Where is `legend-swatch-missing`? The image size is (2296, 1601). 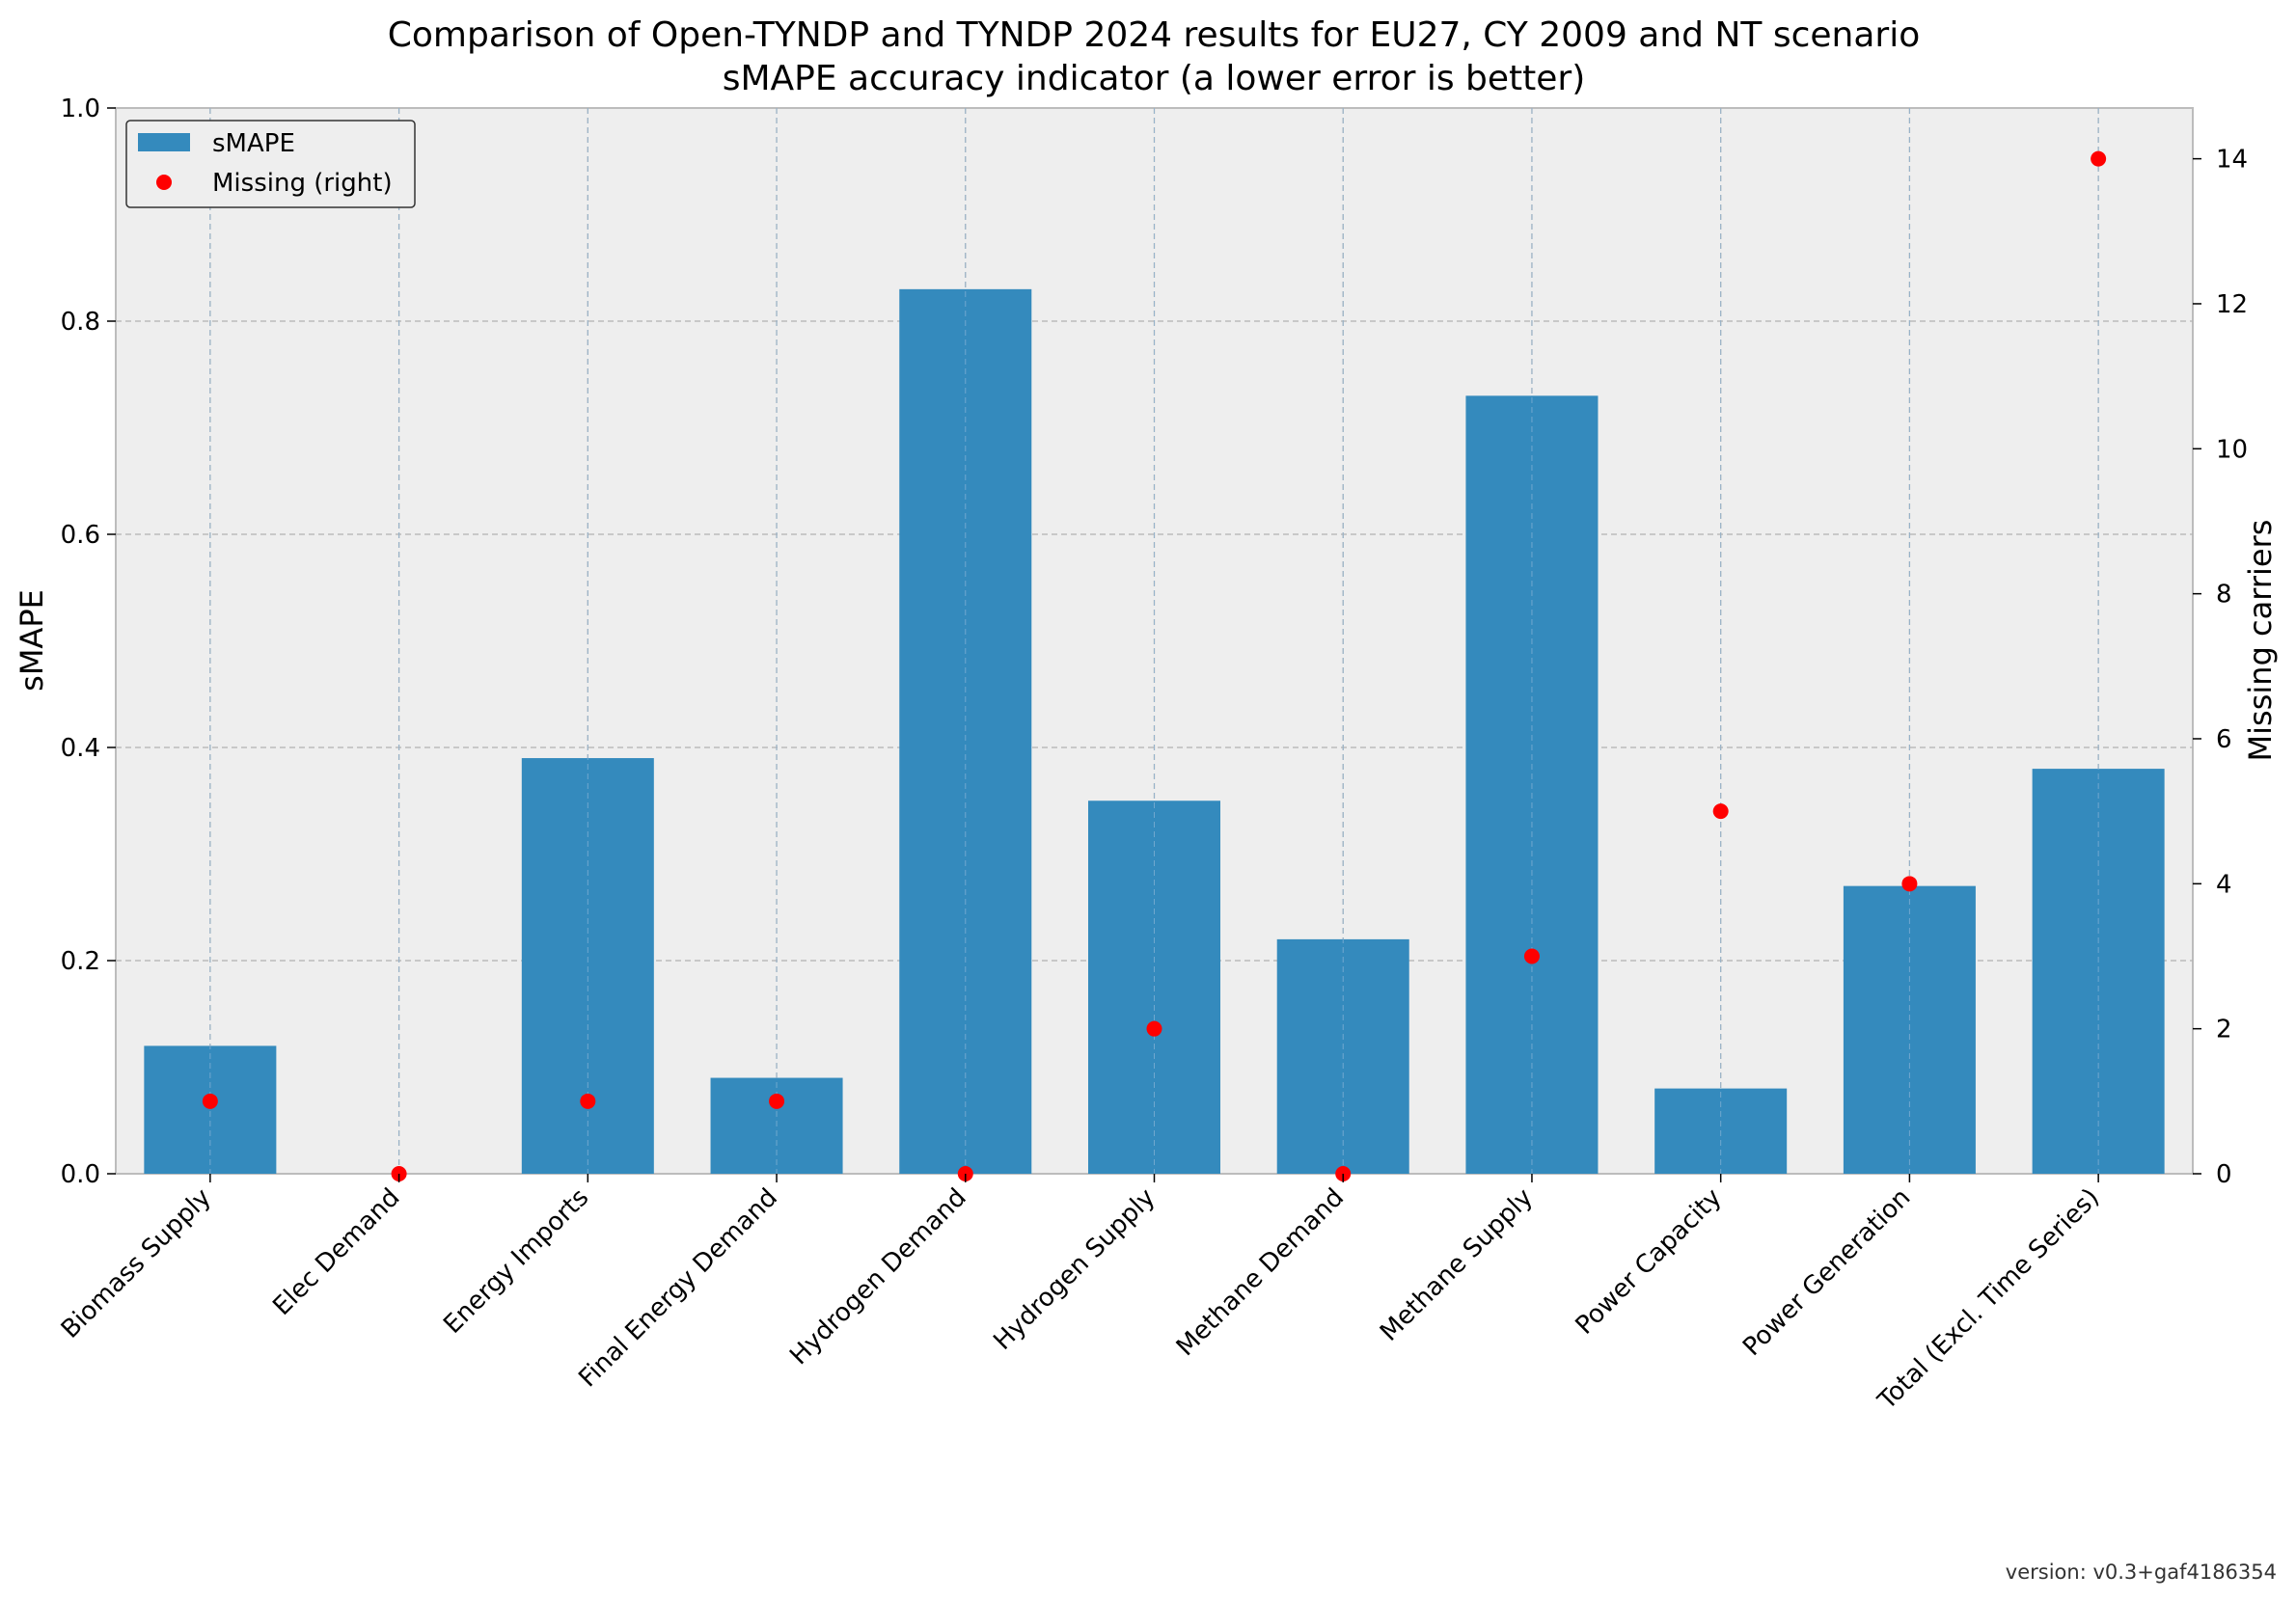 legend-swatch-missing is located at coordinates (164, 182).